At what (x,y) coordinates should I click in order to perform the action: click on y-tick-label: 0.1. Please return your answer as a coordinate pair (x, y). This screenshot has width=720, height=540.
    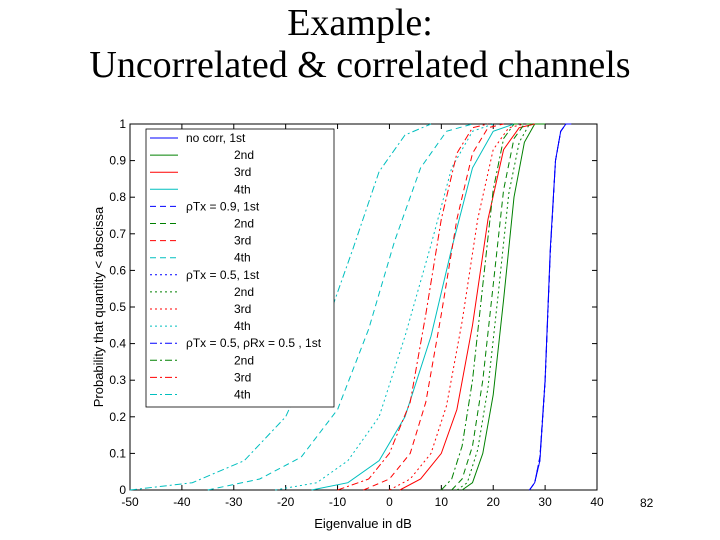
    Looking at the image, I should click on (117, 453).